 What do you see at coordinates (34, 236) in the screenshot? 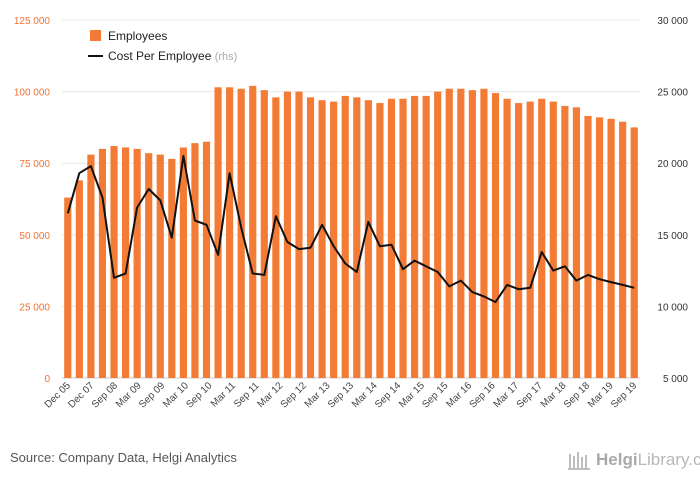
I see `y-left-tick-label: 50 000` at bounding box center [34, 236].